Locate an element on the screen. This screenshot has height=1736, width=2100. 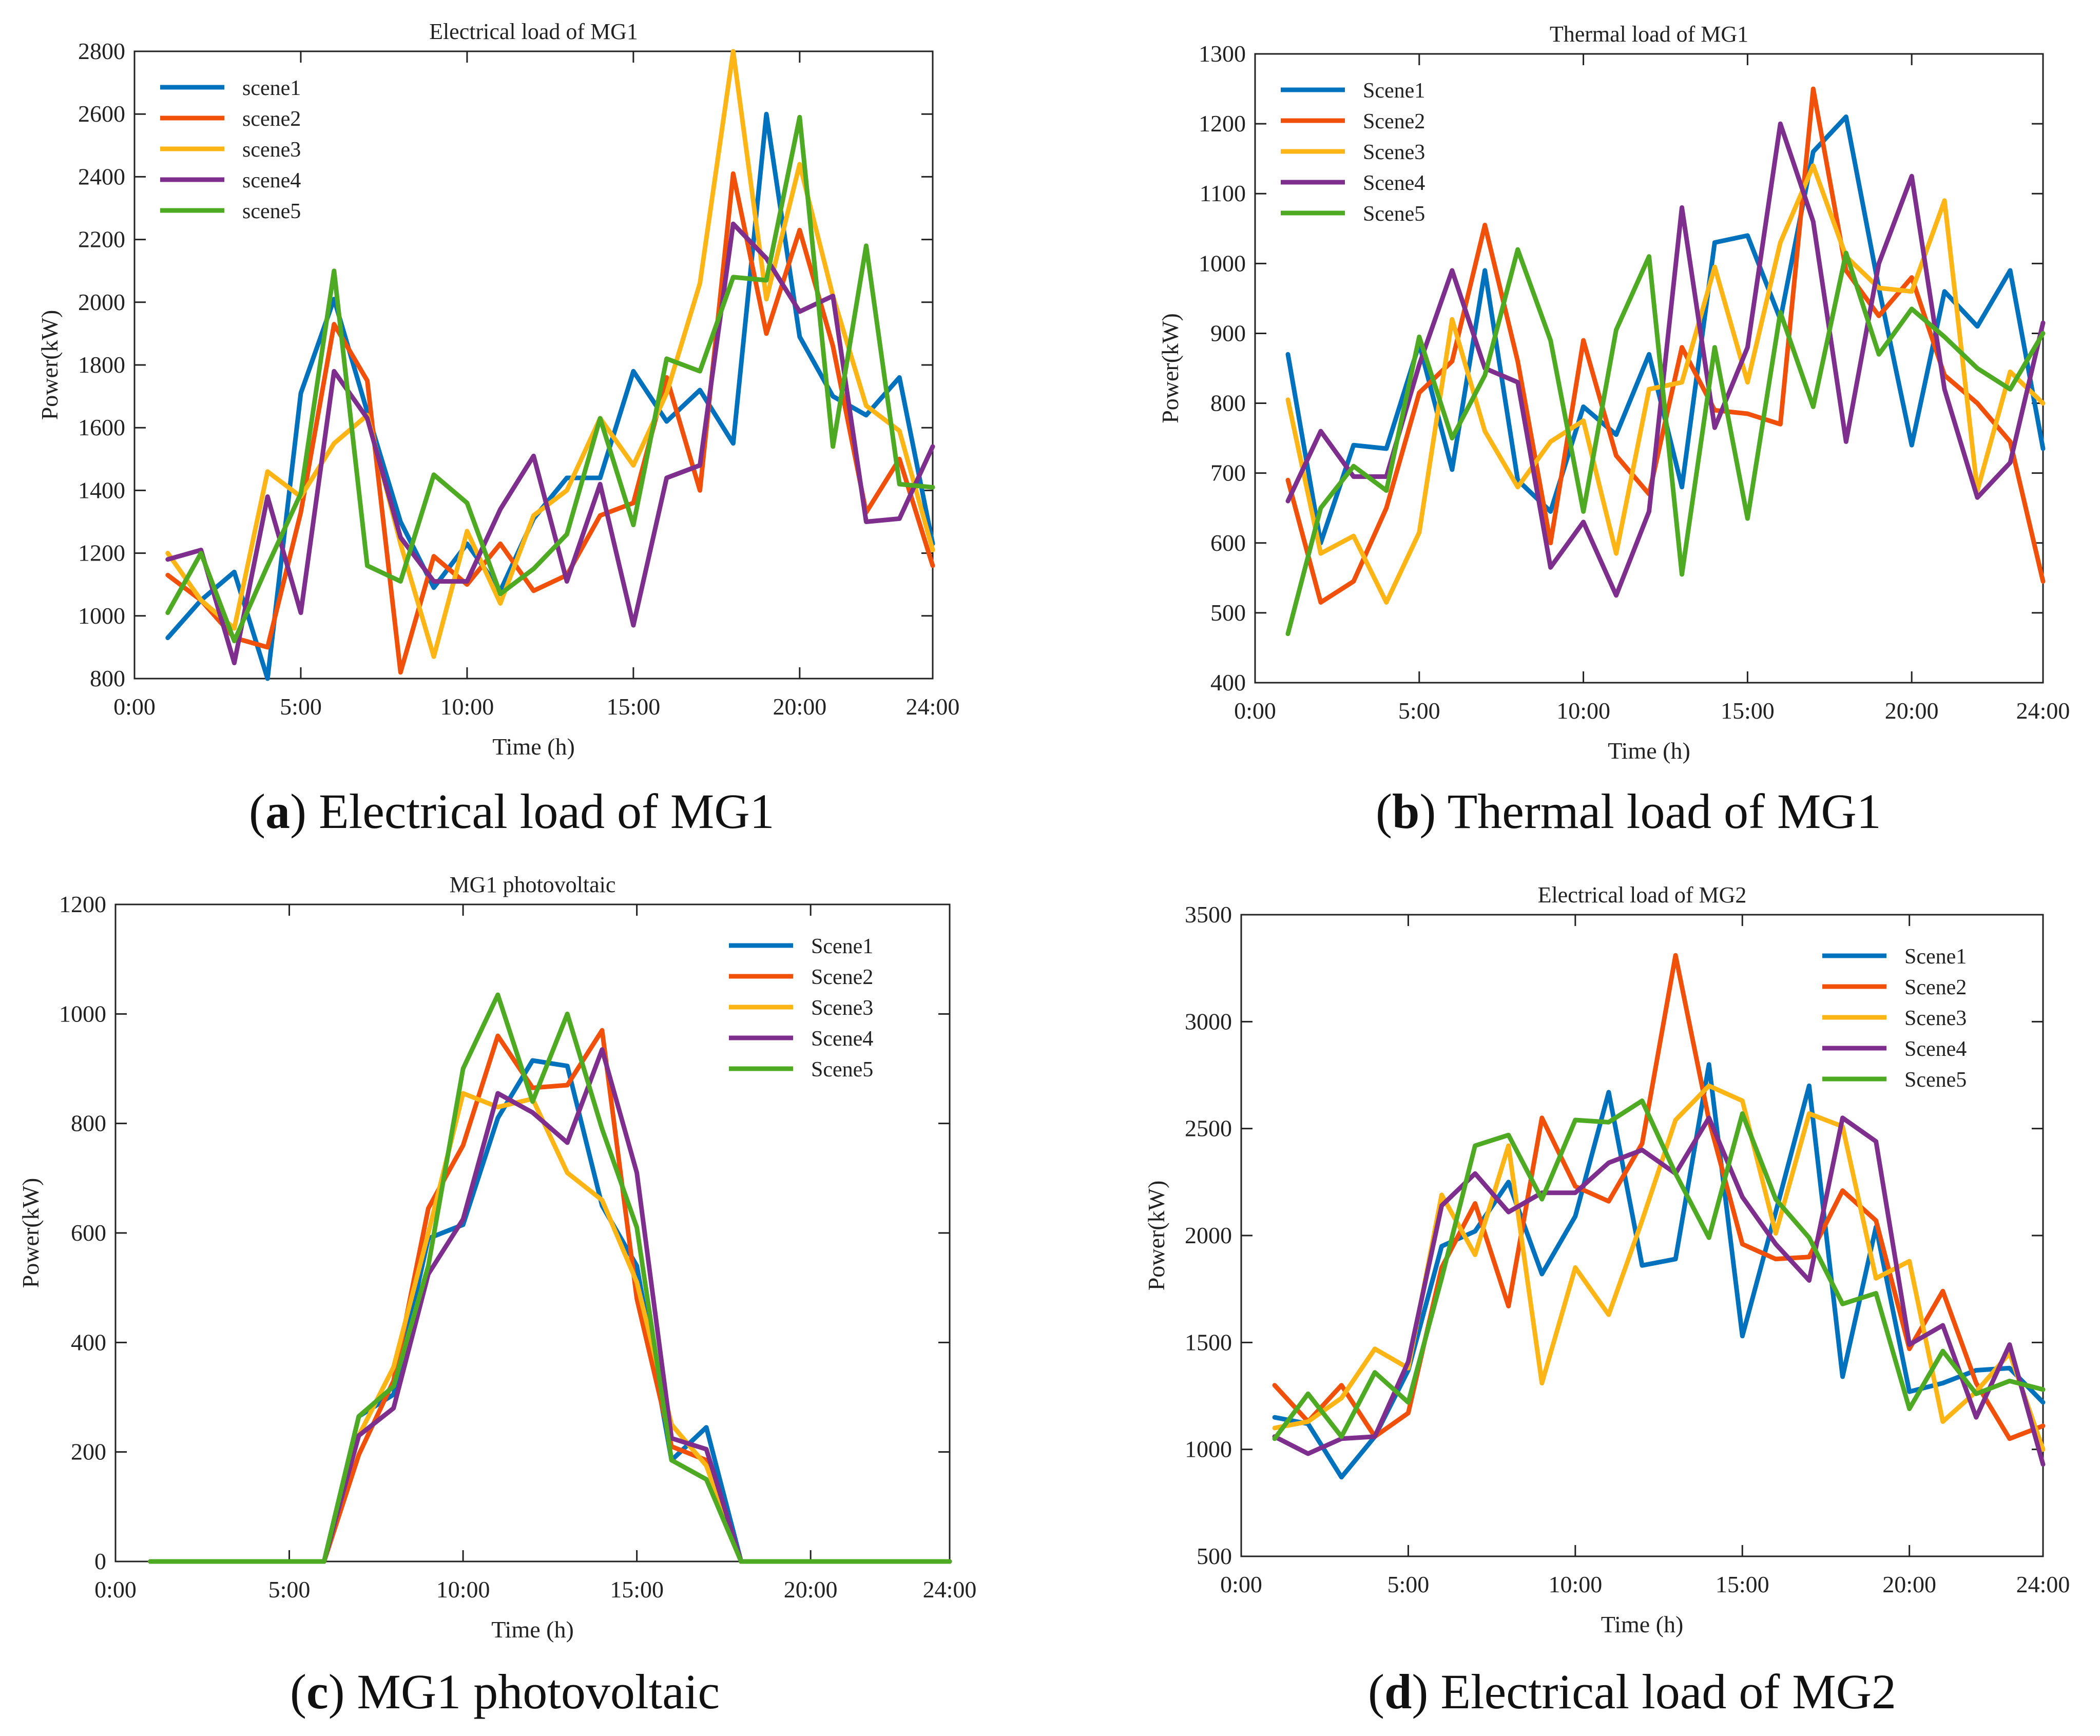
y-tick-label: 2600 is located at coordinates (101, 114).